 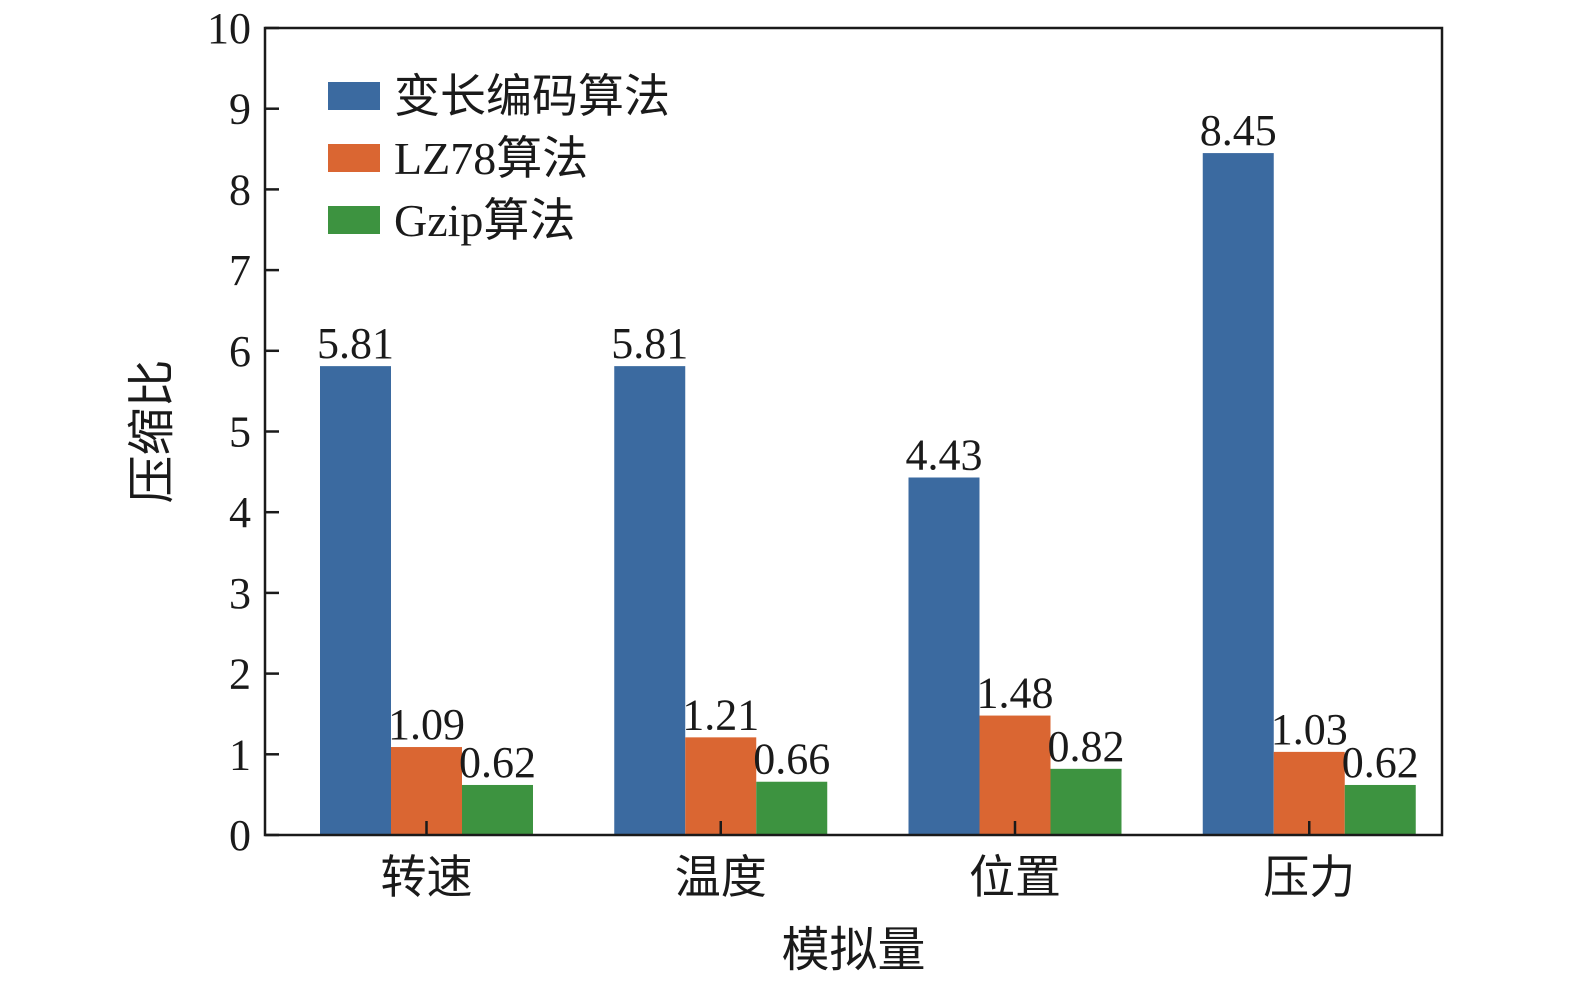 What do you see at coordinates (720, 714) in the screenshot?
I see `data-label: 1.21` at bounding box center [720, 714].